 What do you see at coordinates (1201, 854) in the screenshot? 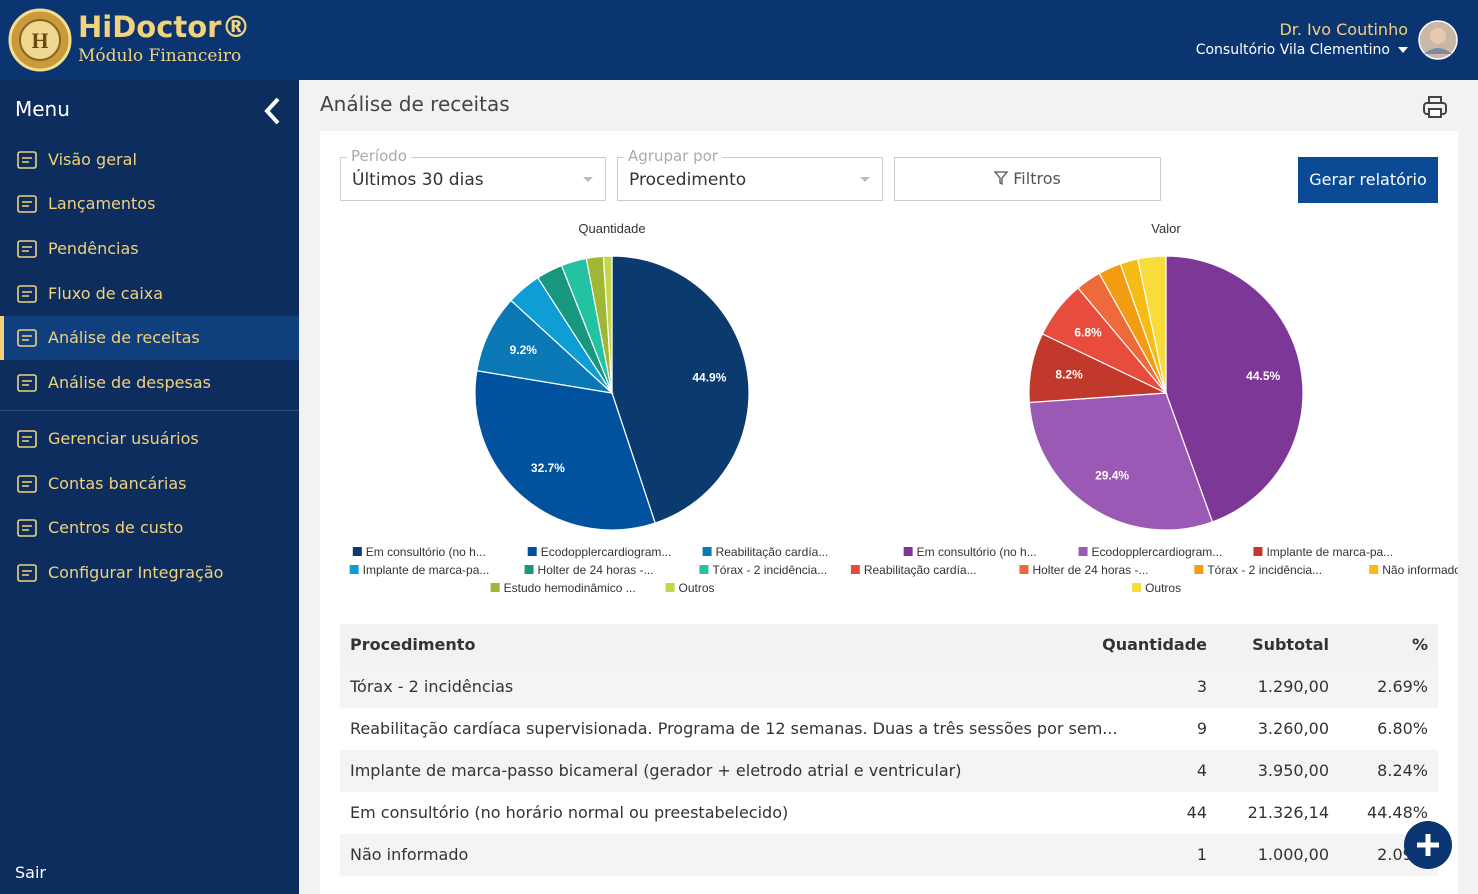
I see `cell: 1` at bounding box center [1201, 854].